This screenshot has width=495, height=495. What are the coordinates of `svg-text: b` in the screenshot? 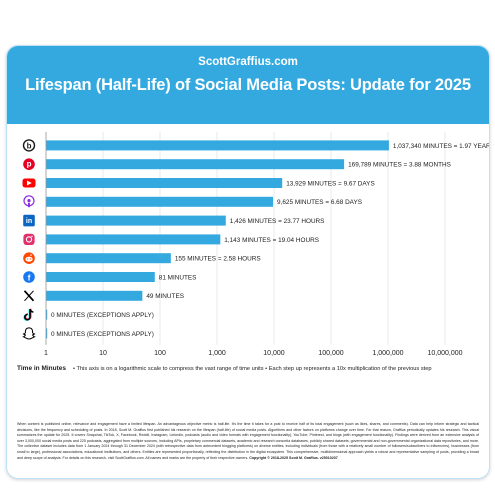 It's located at (29, 145).